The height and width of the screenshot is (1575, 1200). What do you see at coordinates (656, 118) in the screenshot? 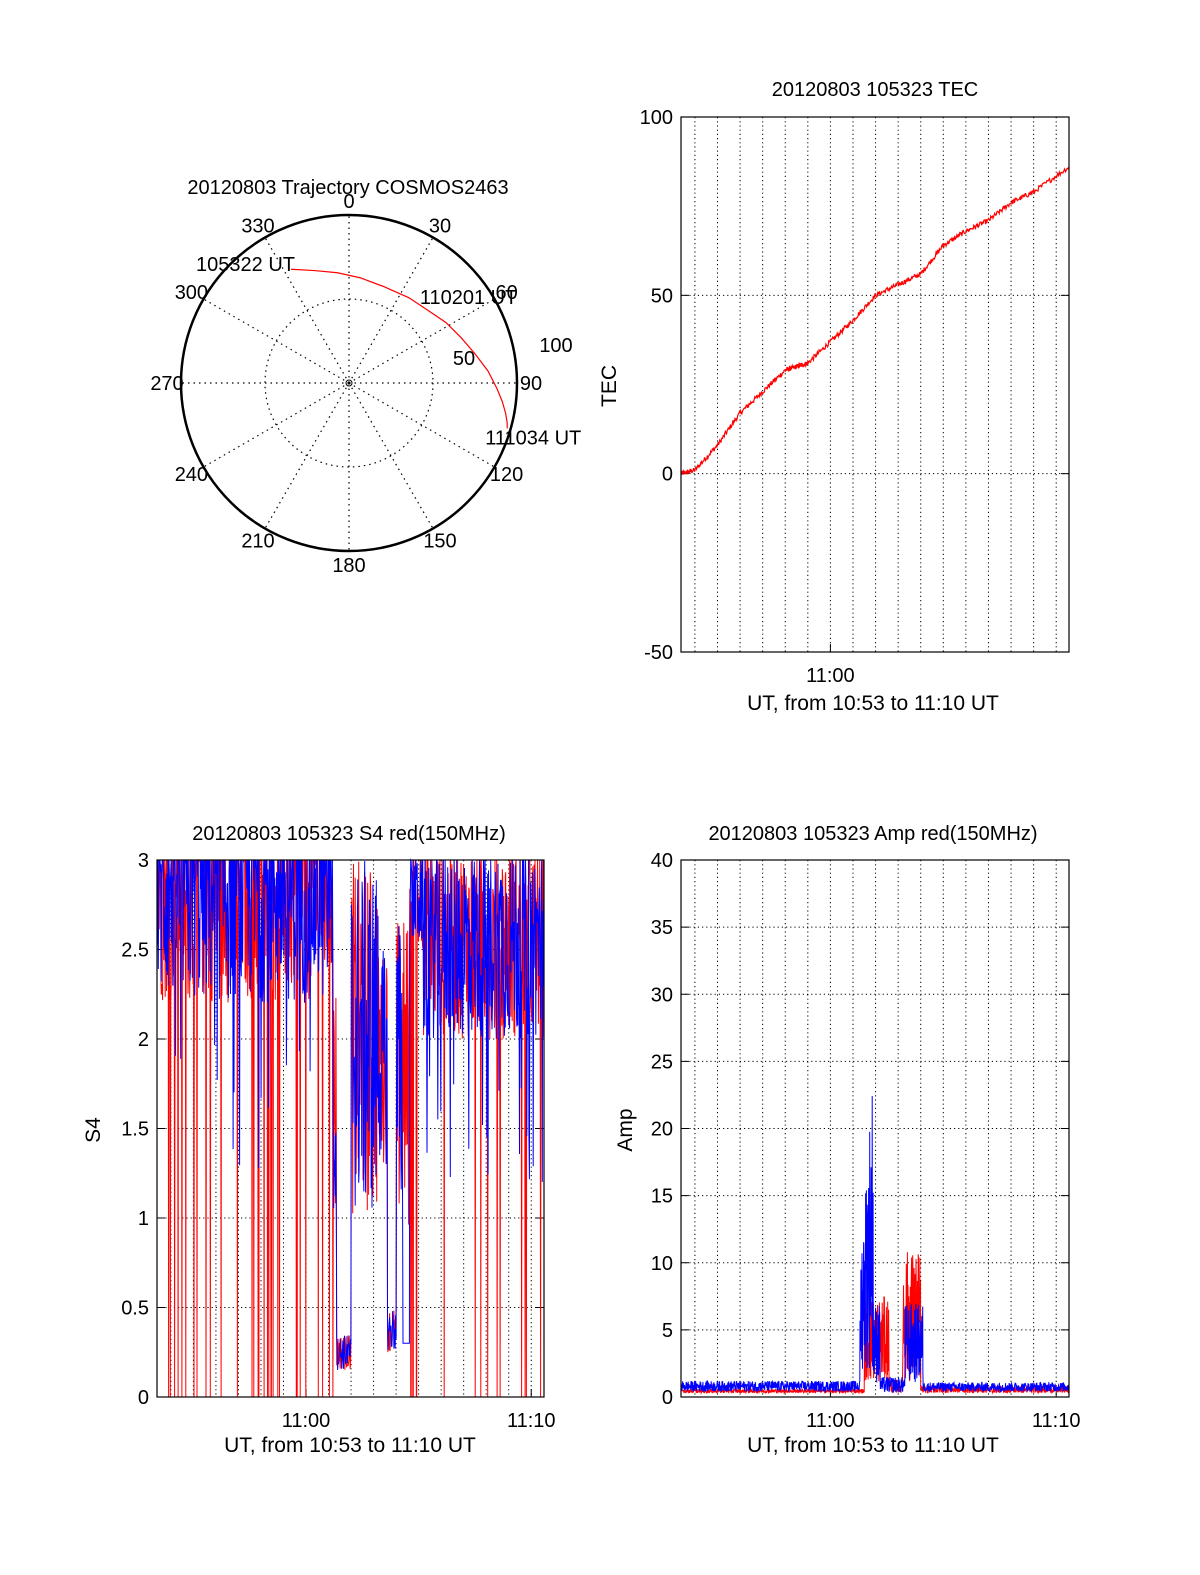
I see `y-tick-label: 100` at bounding box center [656, 118].